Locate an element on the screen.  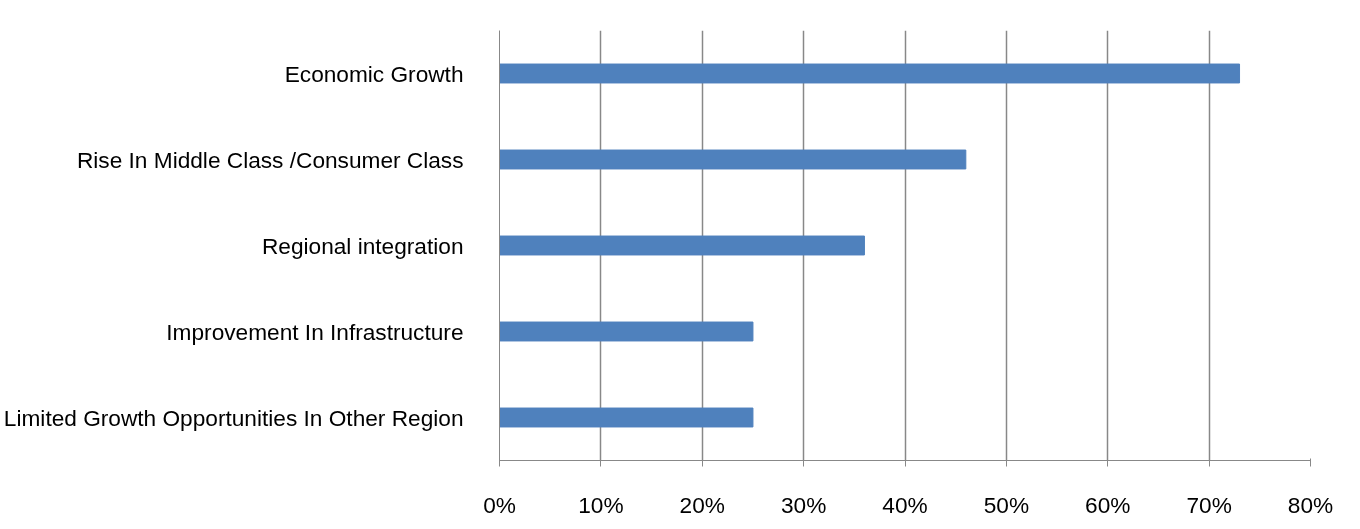
x-tick-label: 60% is located at coordinates (1108, 504).